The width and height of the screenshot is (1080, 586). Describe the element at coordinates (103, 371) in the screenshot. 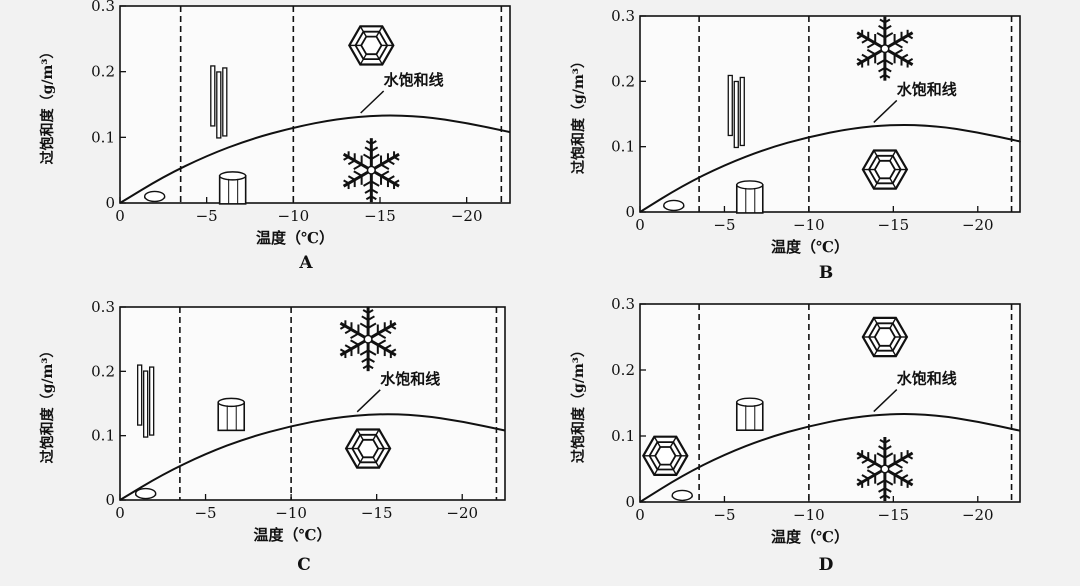

I see `y-tick-label: 0.2` at that location.